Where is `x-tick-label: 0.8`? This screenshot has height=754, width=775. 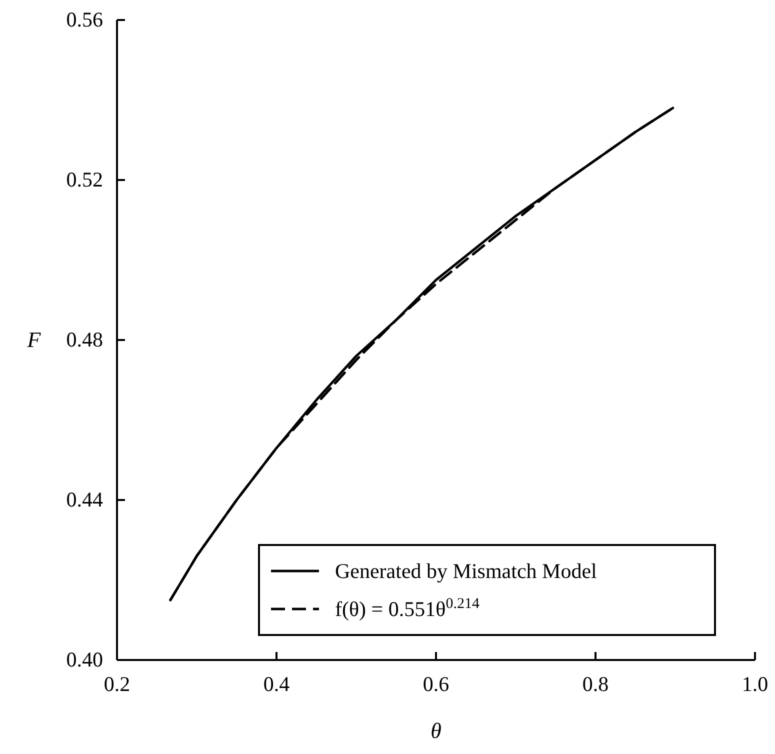
x-tick-label: 0.8 is located at coordinates (595, 684).